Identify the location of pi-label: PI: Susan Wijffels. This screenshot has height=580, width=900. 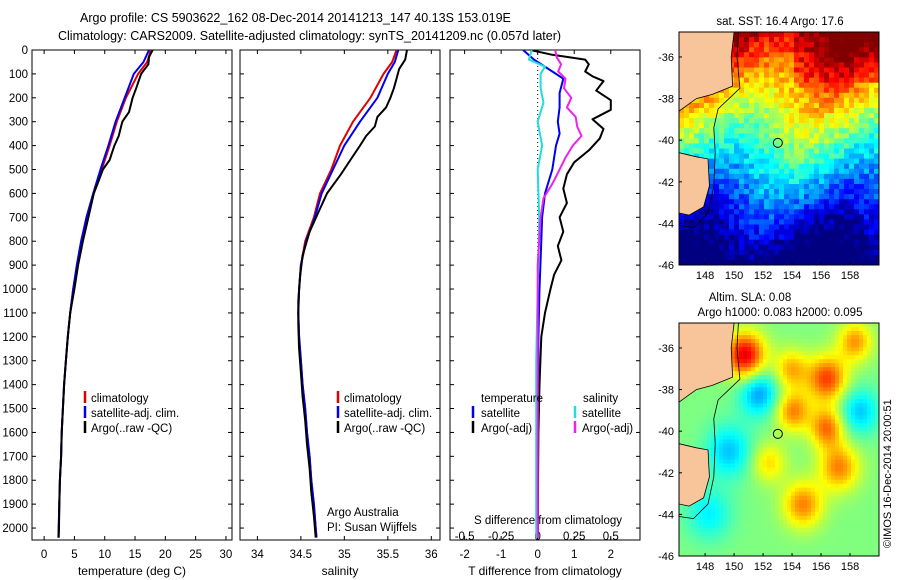
(372, 528).